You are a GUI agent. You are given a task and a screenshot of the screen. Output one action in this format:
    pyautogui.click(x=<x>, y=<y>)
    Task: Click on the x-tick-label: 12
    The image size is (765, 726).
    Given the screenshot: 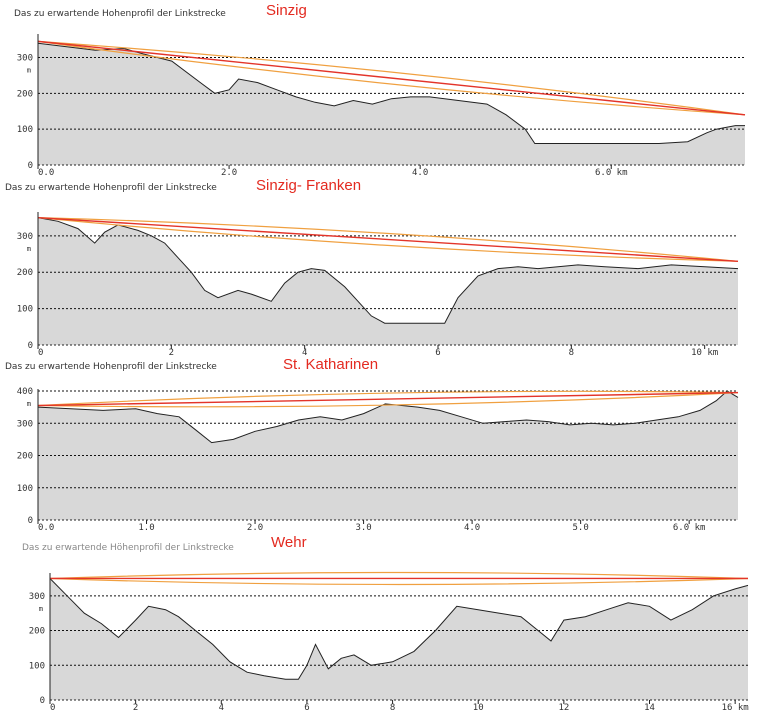 What is the action you would take?
    pyautogui.click(x=563, y=708)
    